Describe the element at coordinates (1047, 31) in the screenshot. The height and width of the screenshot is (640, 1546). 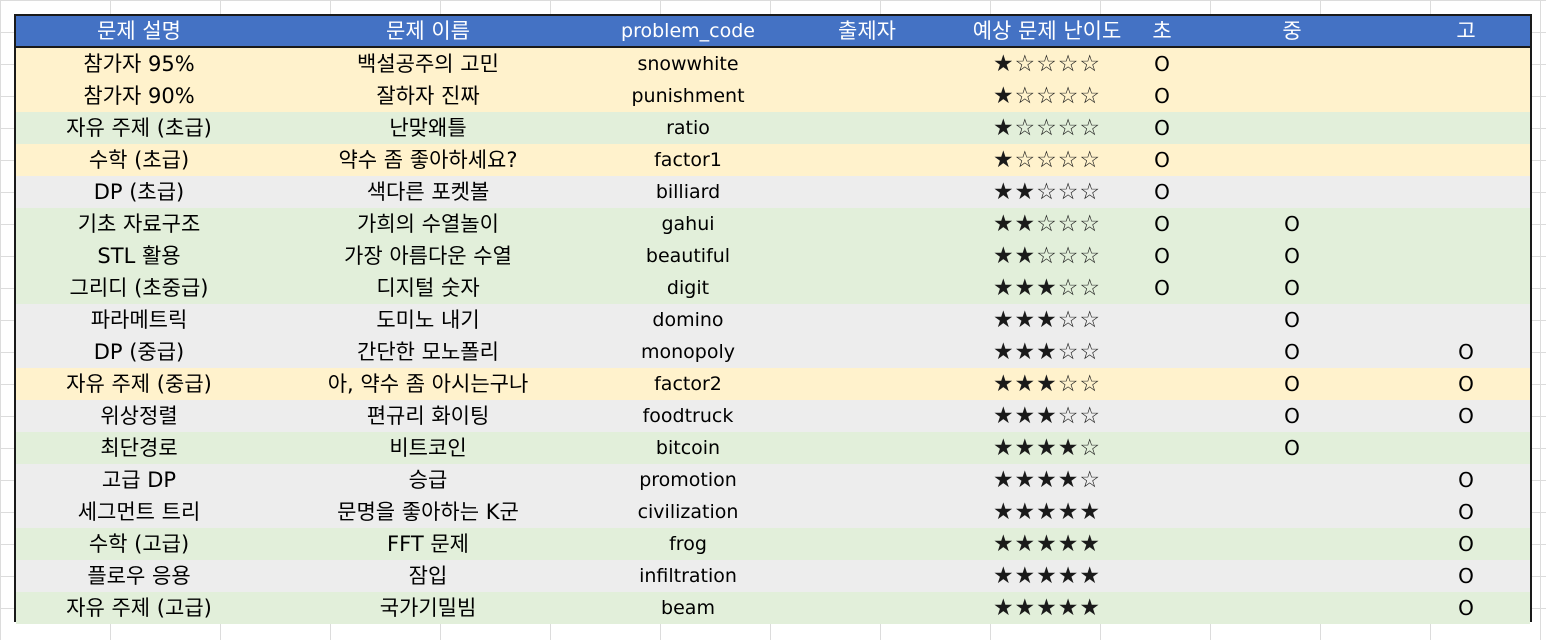
I see `header-difficulty: 예상 문제 난이도` at that location.